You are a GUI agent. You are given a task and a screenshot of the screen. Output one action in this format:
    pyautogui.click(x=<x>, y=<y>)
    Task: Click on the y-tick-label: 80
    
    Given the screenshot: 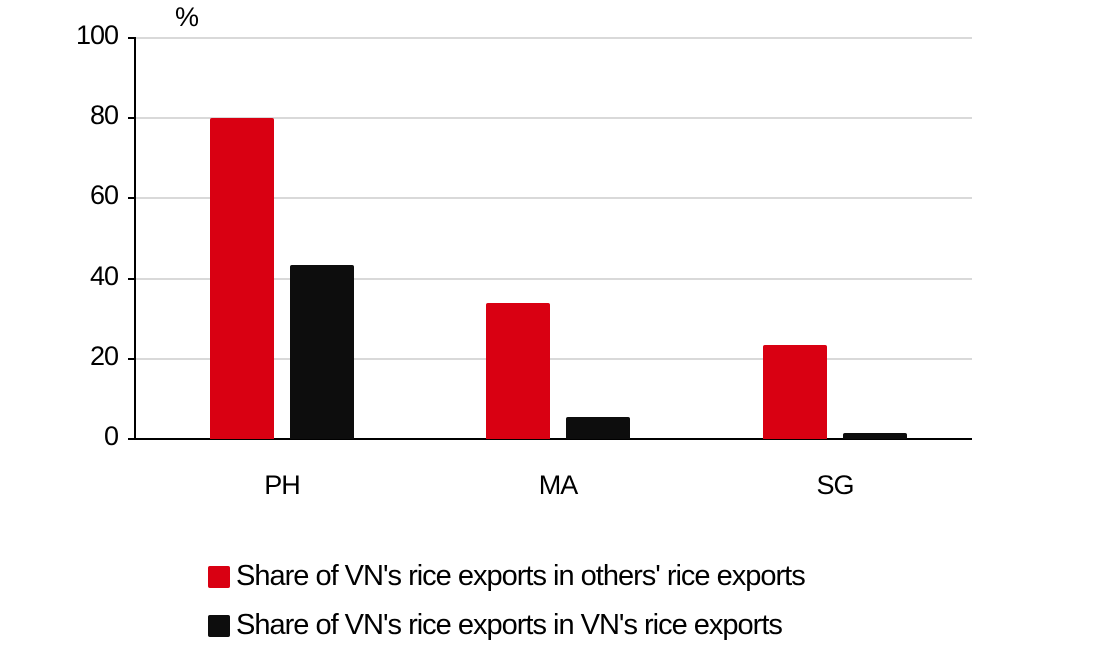 What is the action you would take?
    pyautogui.click(x=104, y=115)
    